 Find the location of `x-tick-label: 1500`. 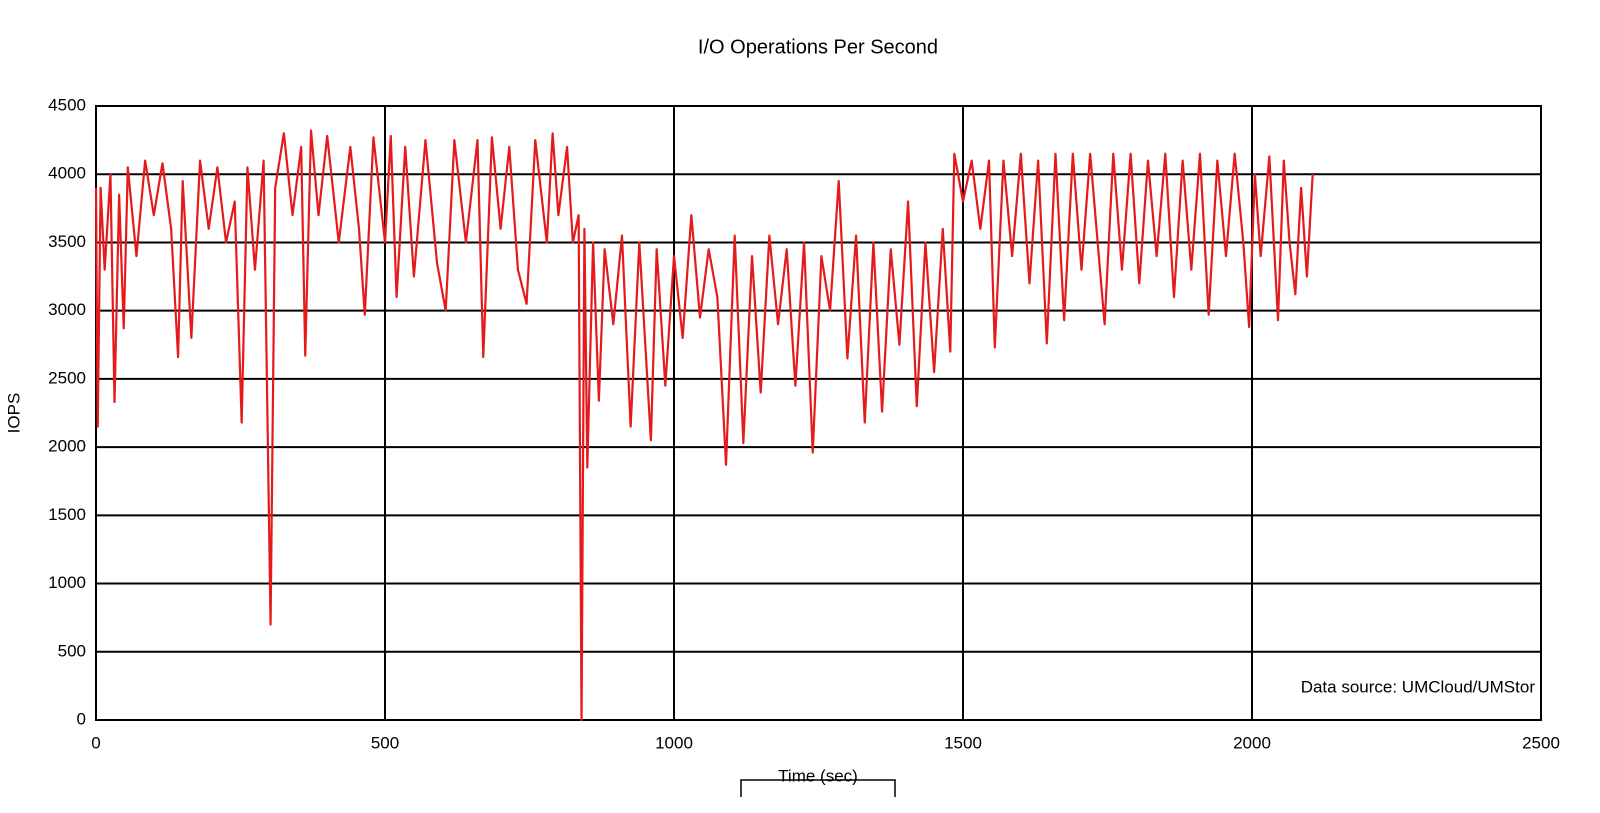

x-tick-label: 1500 is located at coordinates (963, 742).